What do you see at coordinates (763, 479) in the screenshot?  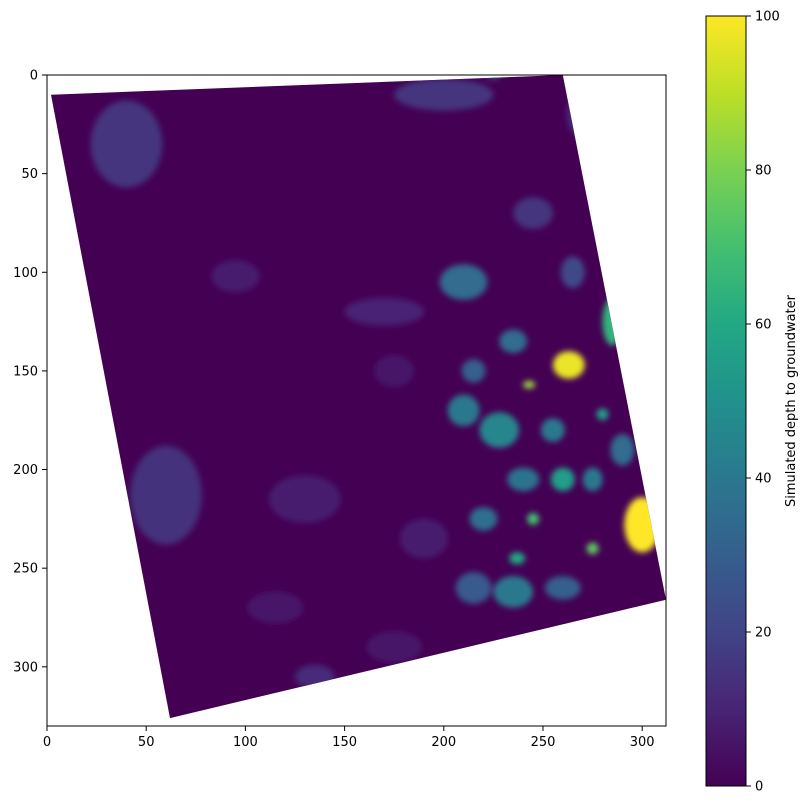 I see `colorbar-tick-label-40: 40` at bounding box center [763, 479].